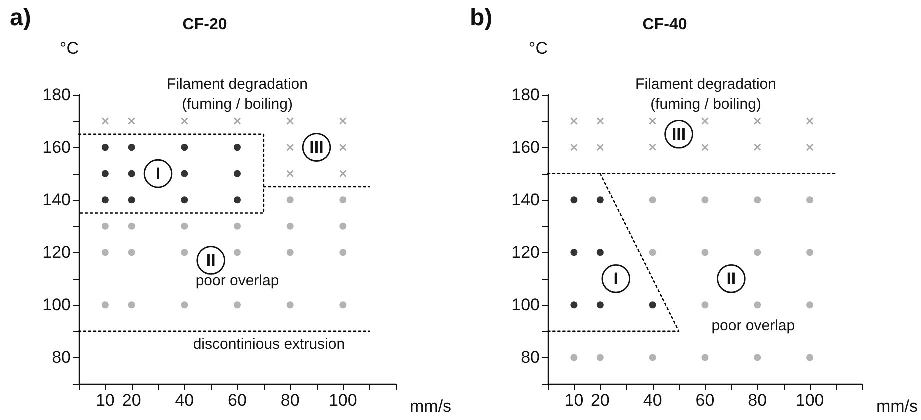  I want to click on text: b), so click(481, 18).